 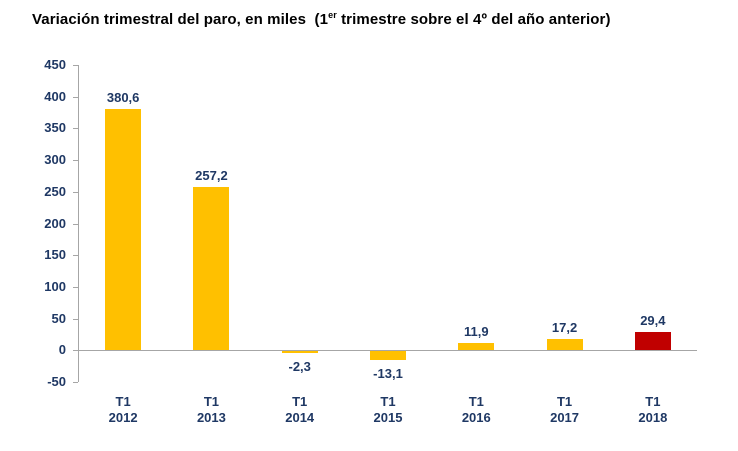 I want to click on value-label: 11,9, so click(x=476, y=331).